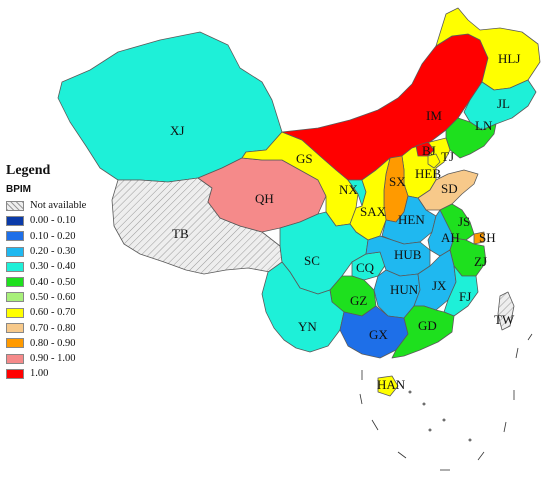 The image size is (550, 484). What do you see at coordinates (429, 150) in the screenshot?
I see `label-bj: BJ` at bounding box center [429, 150].